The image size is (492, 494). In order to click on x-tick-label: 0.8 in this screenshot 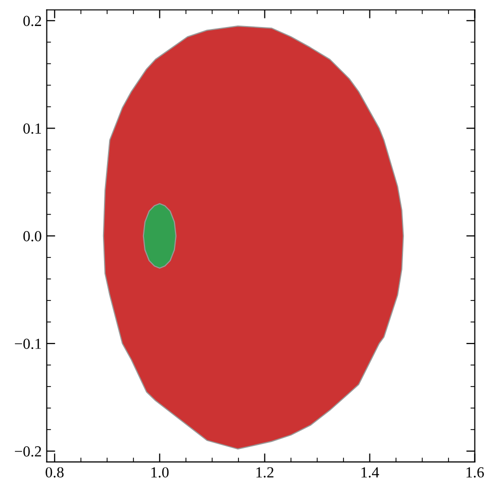, I will do `click(55, 472)`.